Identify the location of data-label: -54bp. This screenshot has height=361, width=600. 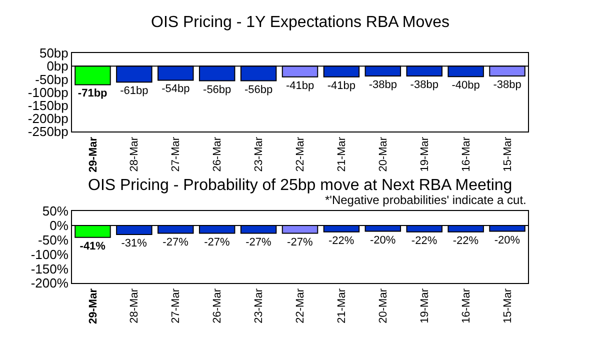
(176, 89).